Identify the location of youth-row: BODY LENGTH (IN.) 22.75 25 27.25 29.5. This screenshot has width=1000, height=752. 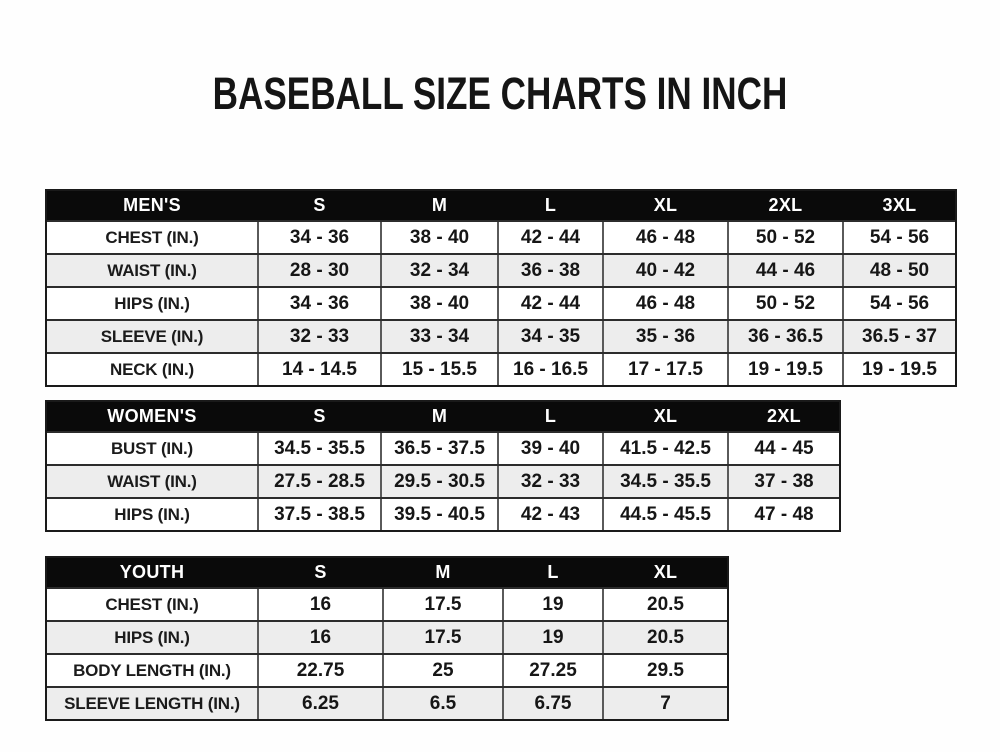
(387, 669).